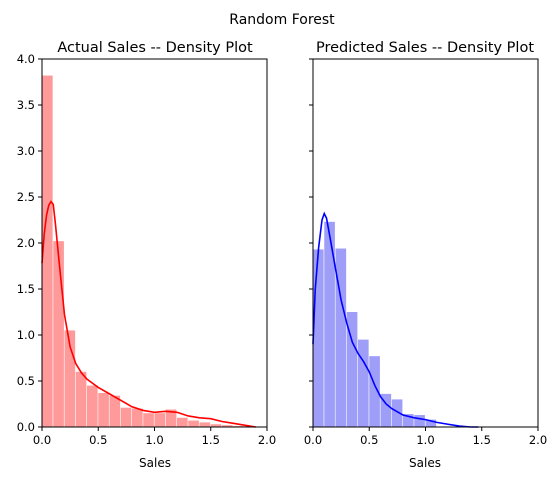 This screenshot has width=559, height=480. I want to click on predicted-xtick-label-2: 1.0, so click(425, 440).